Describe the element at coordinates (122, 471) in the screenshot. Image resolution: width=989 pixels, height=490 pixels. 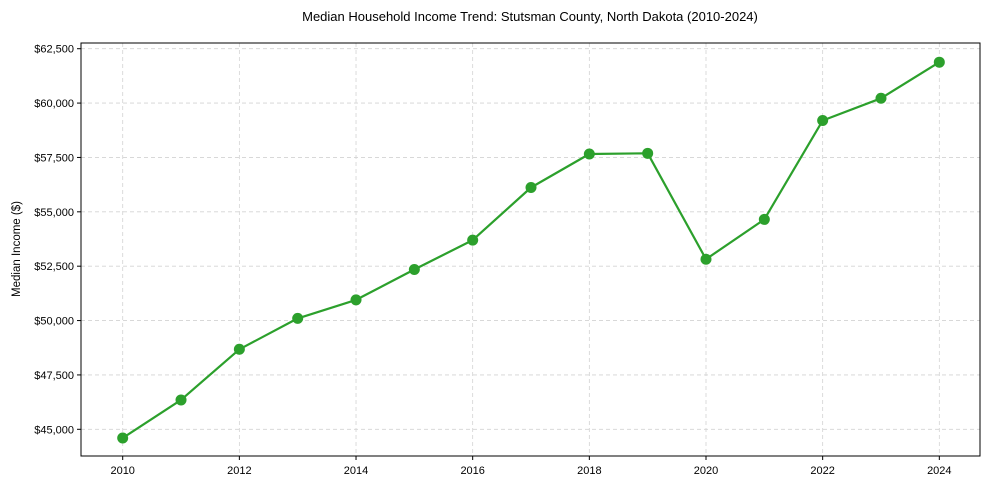
I see `x-tick-label: 2010` at that location.